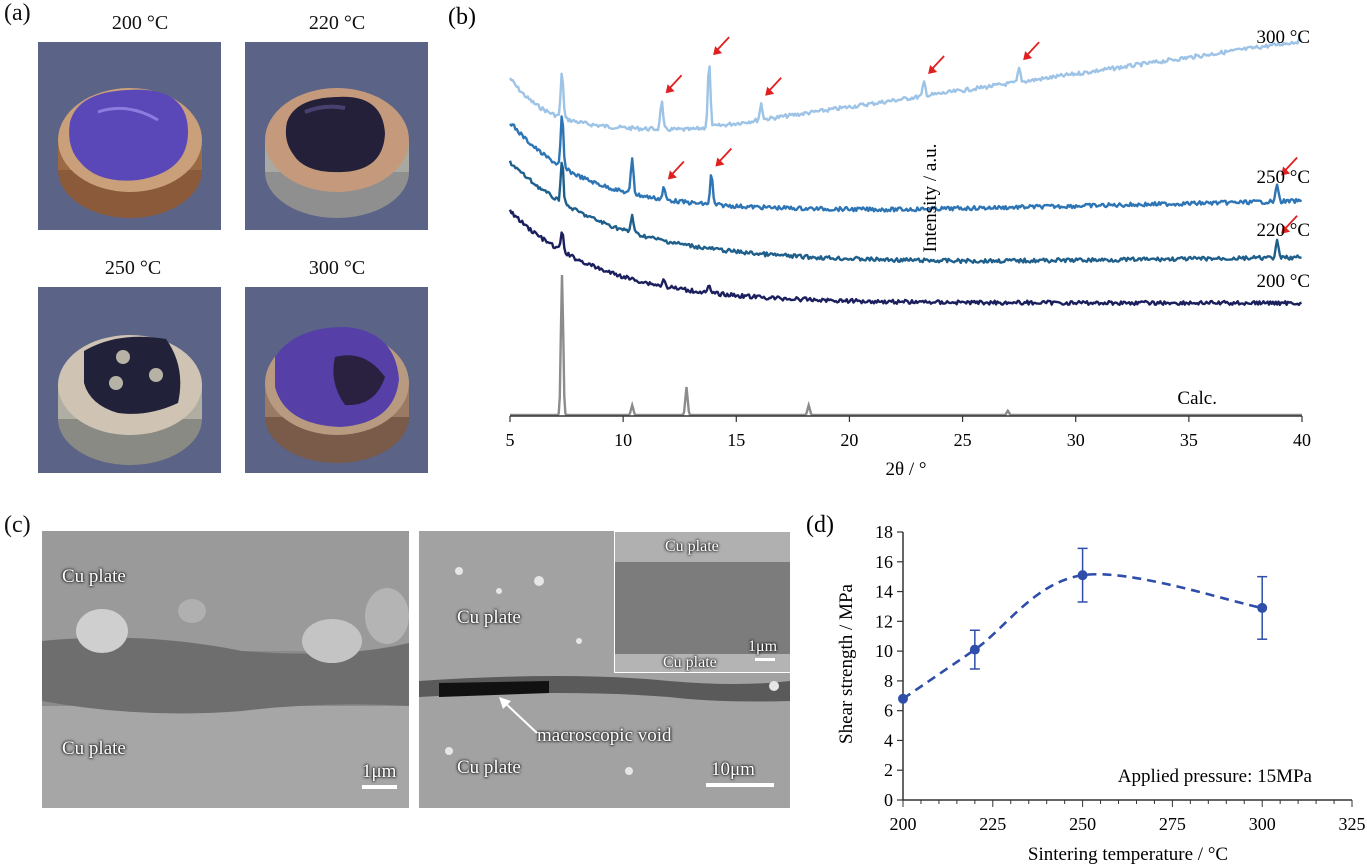 This screenshot has width=1367, height=868. Describe the element at coordinates (1172, 824) in the screenshot. I see `x-tick-label: 275` at that location.